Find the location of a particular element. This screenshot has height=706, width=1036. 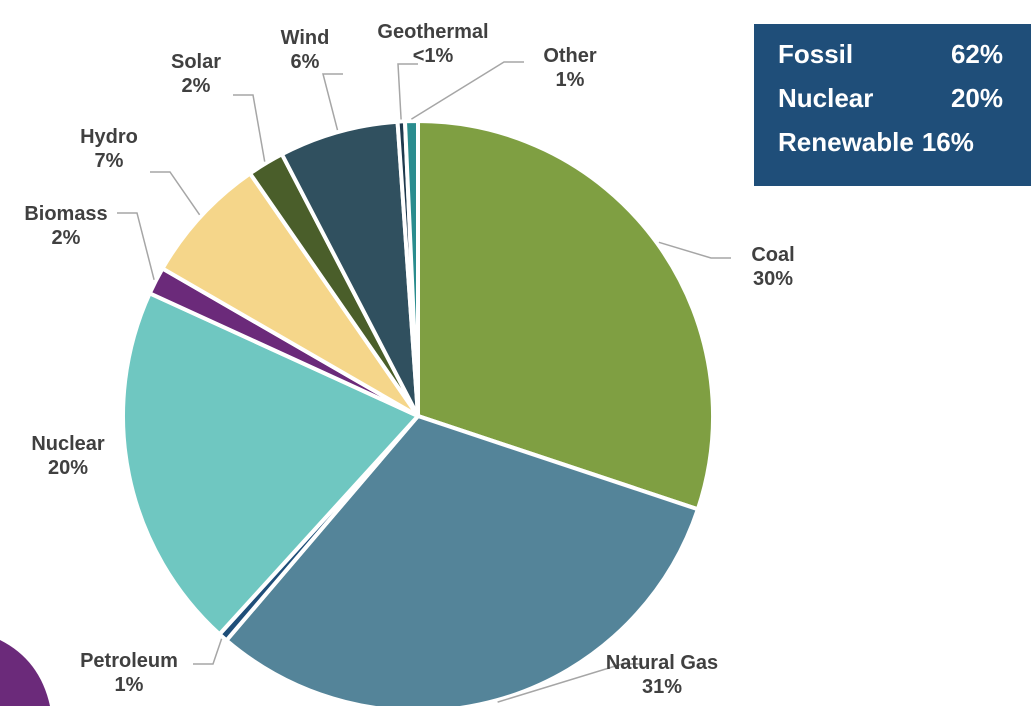

slice-label-name: Other is located at coordinates (570, 56).